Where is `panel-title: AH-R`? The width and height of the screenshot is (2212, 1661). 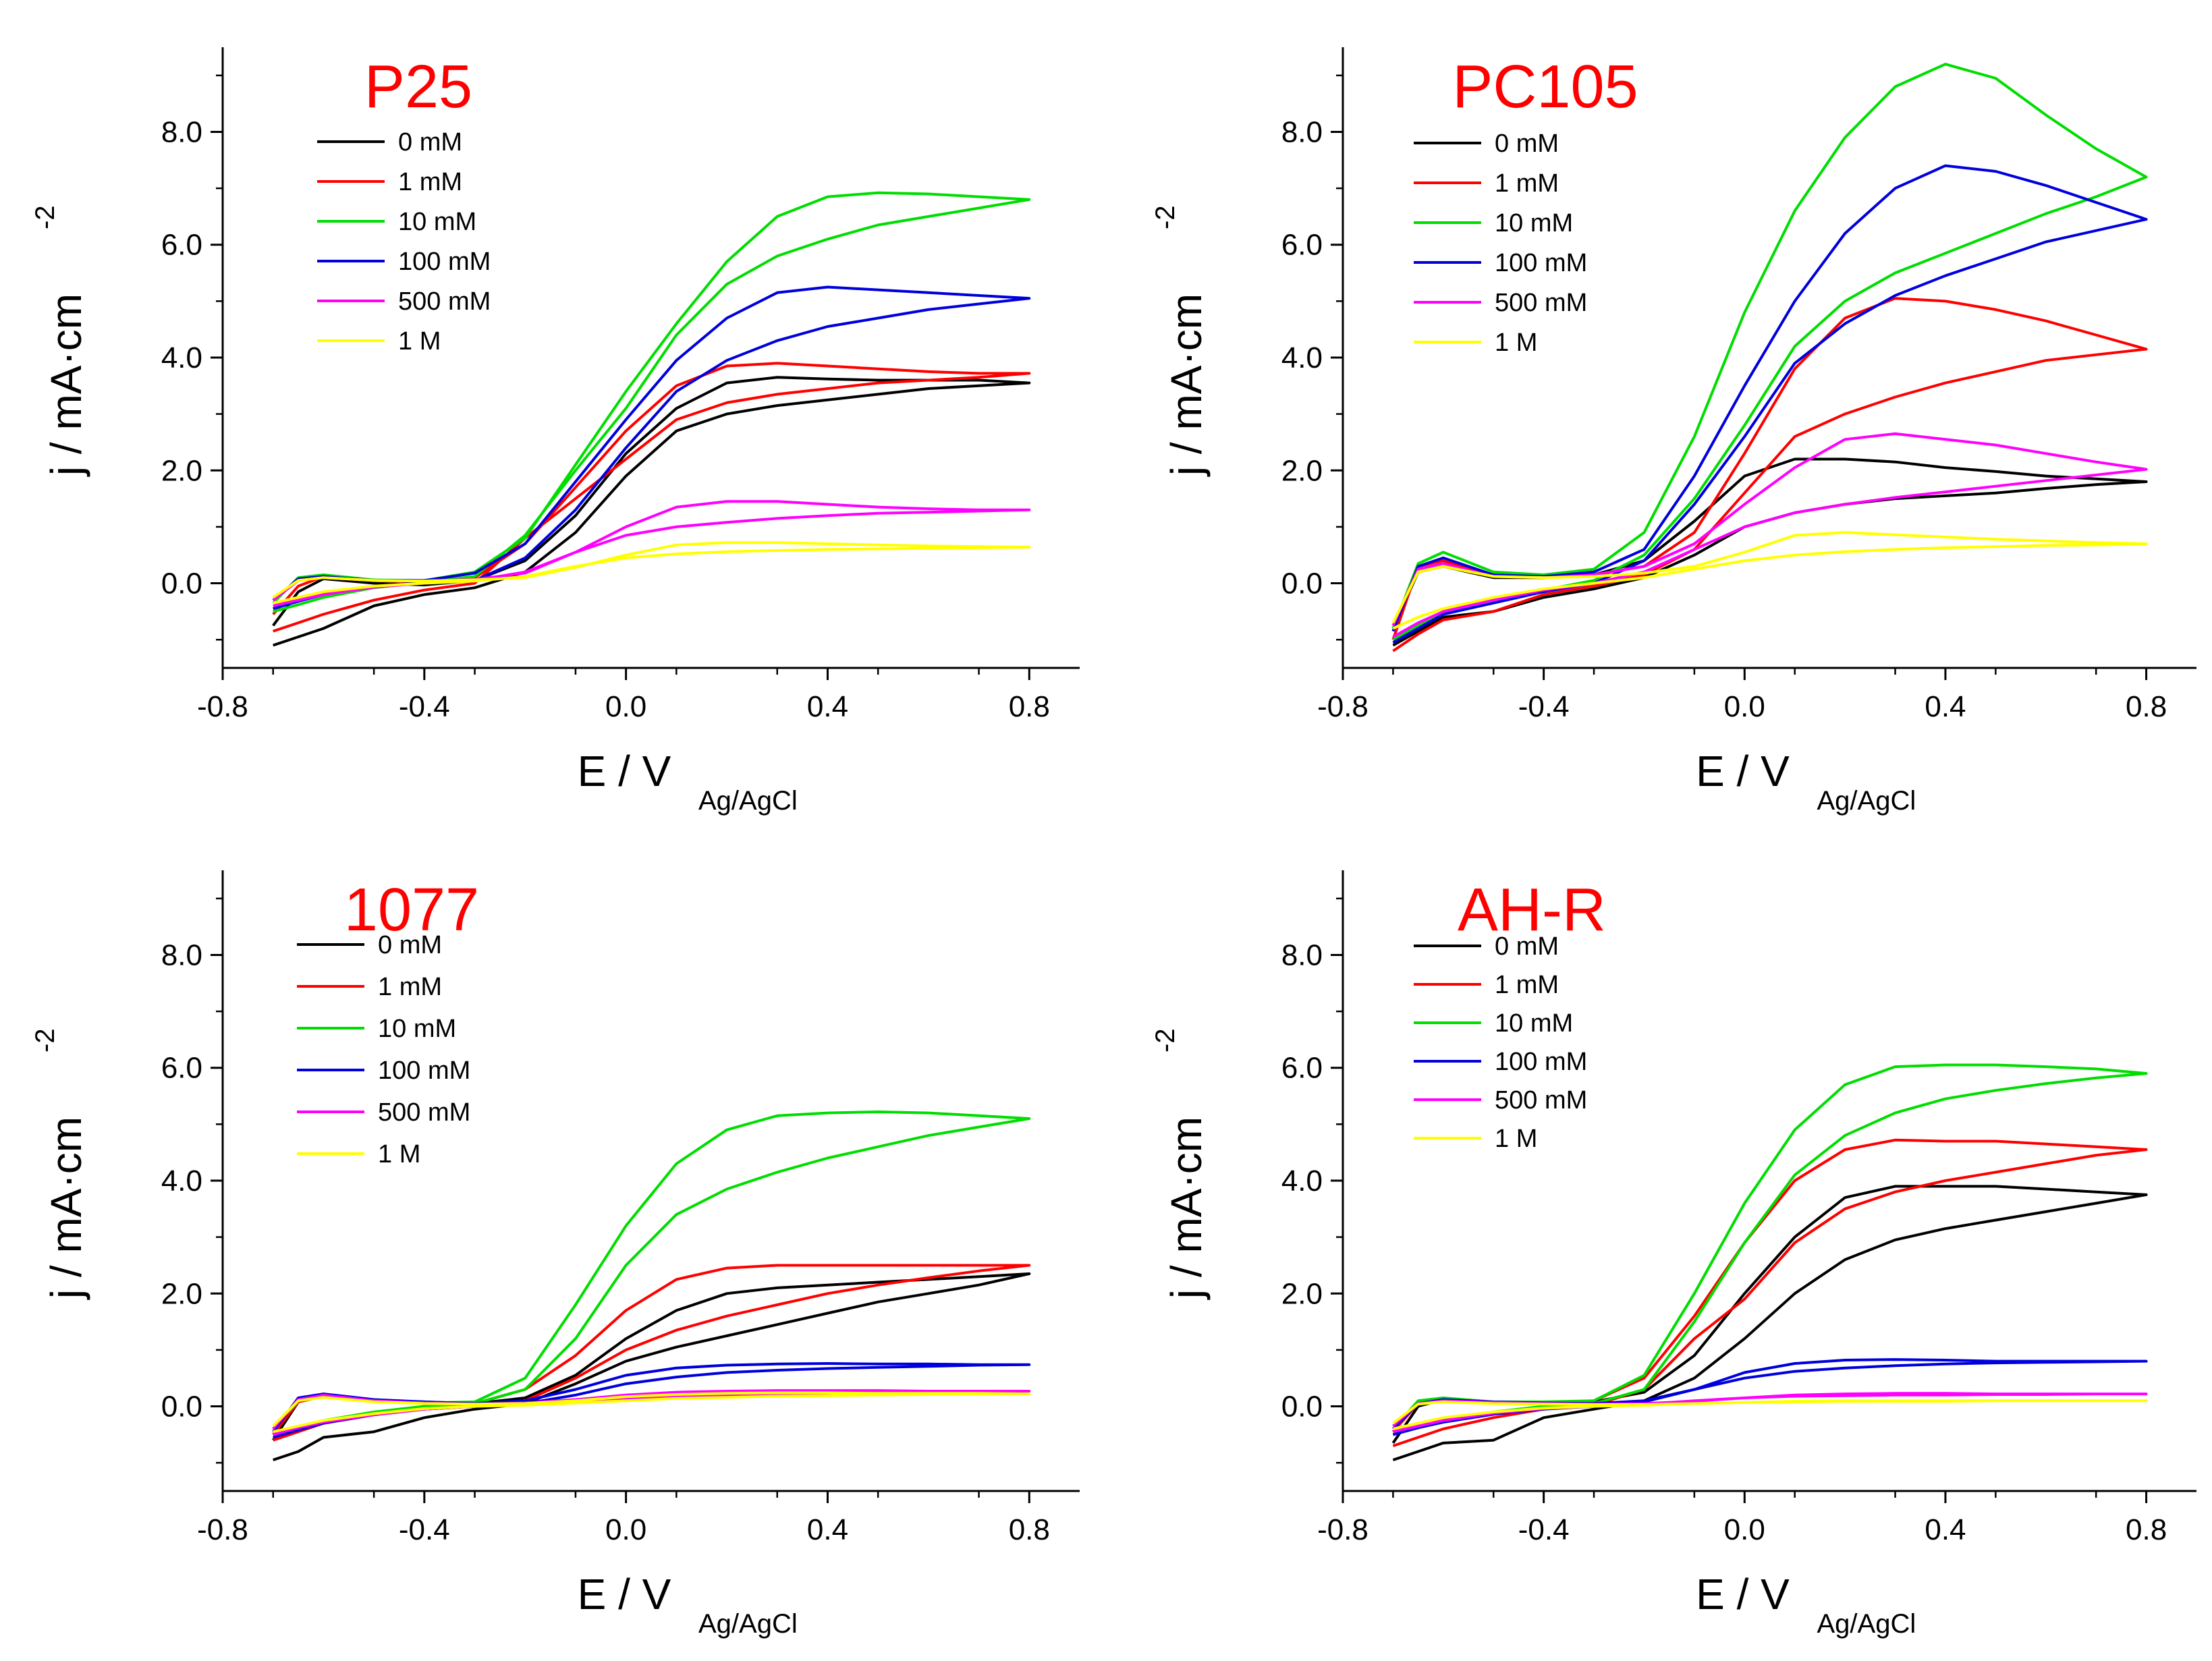 panel-title: AH-R is located at coordinates (1532, 910).